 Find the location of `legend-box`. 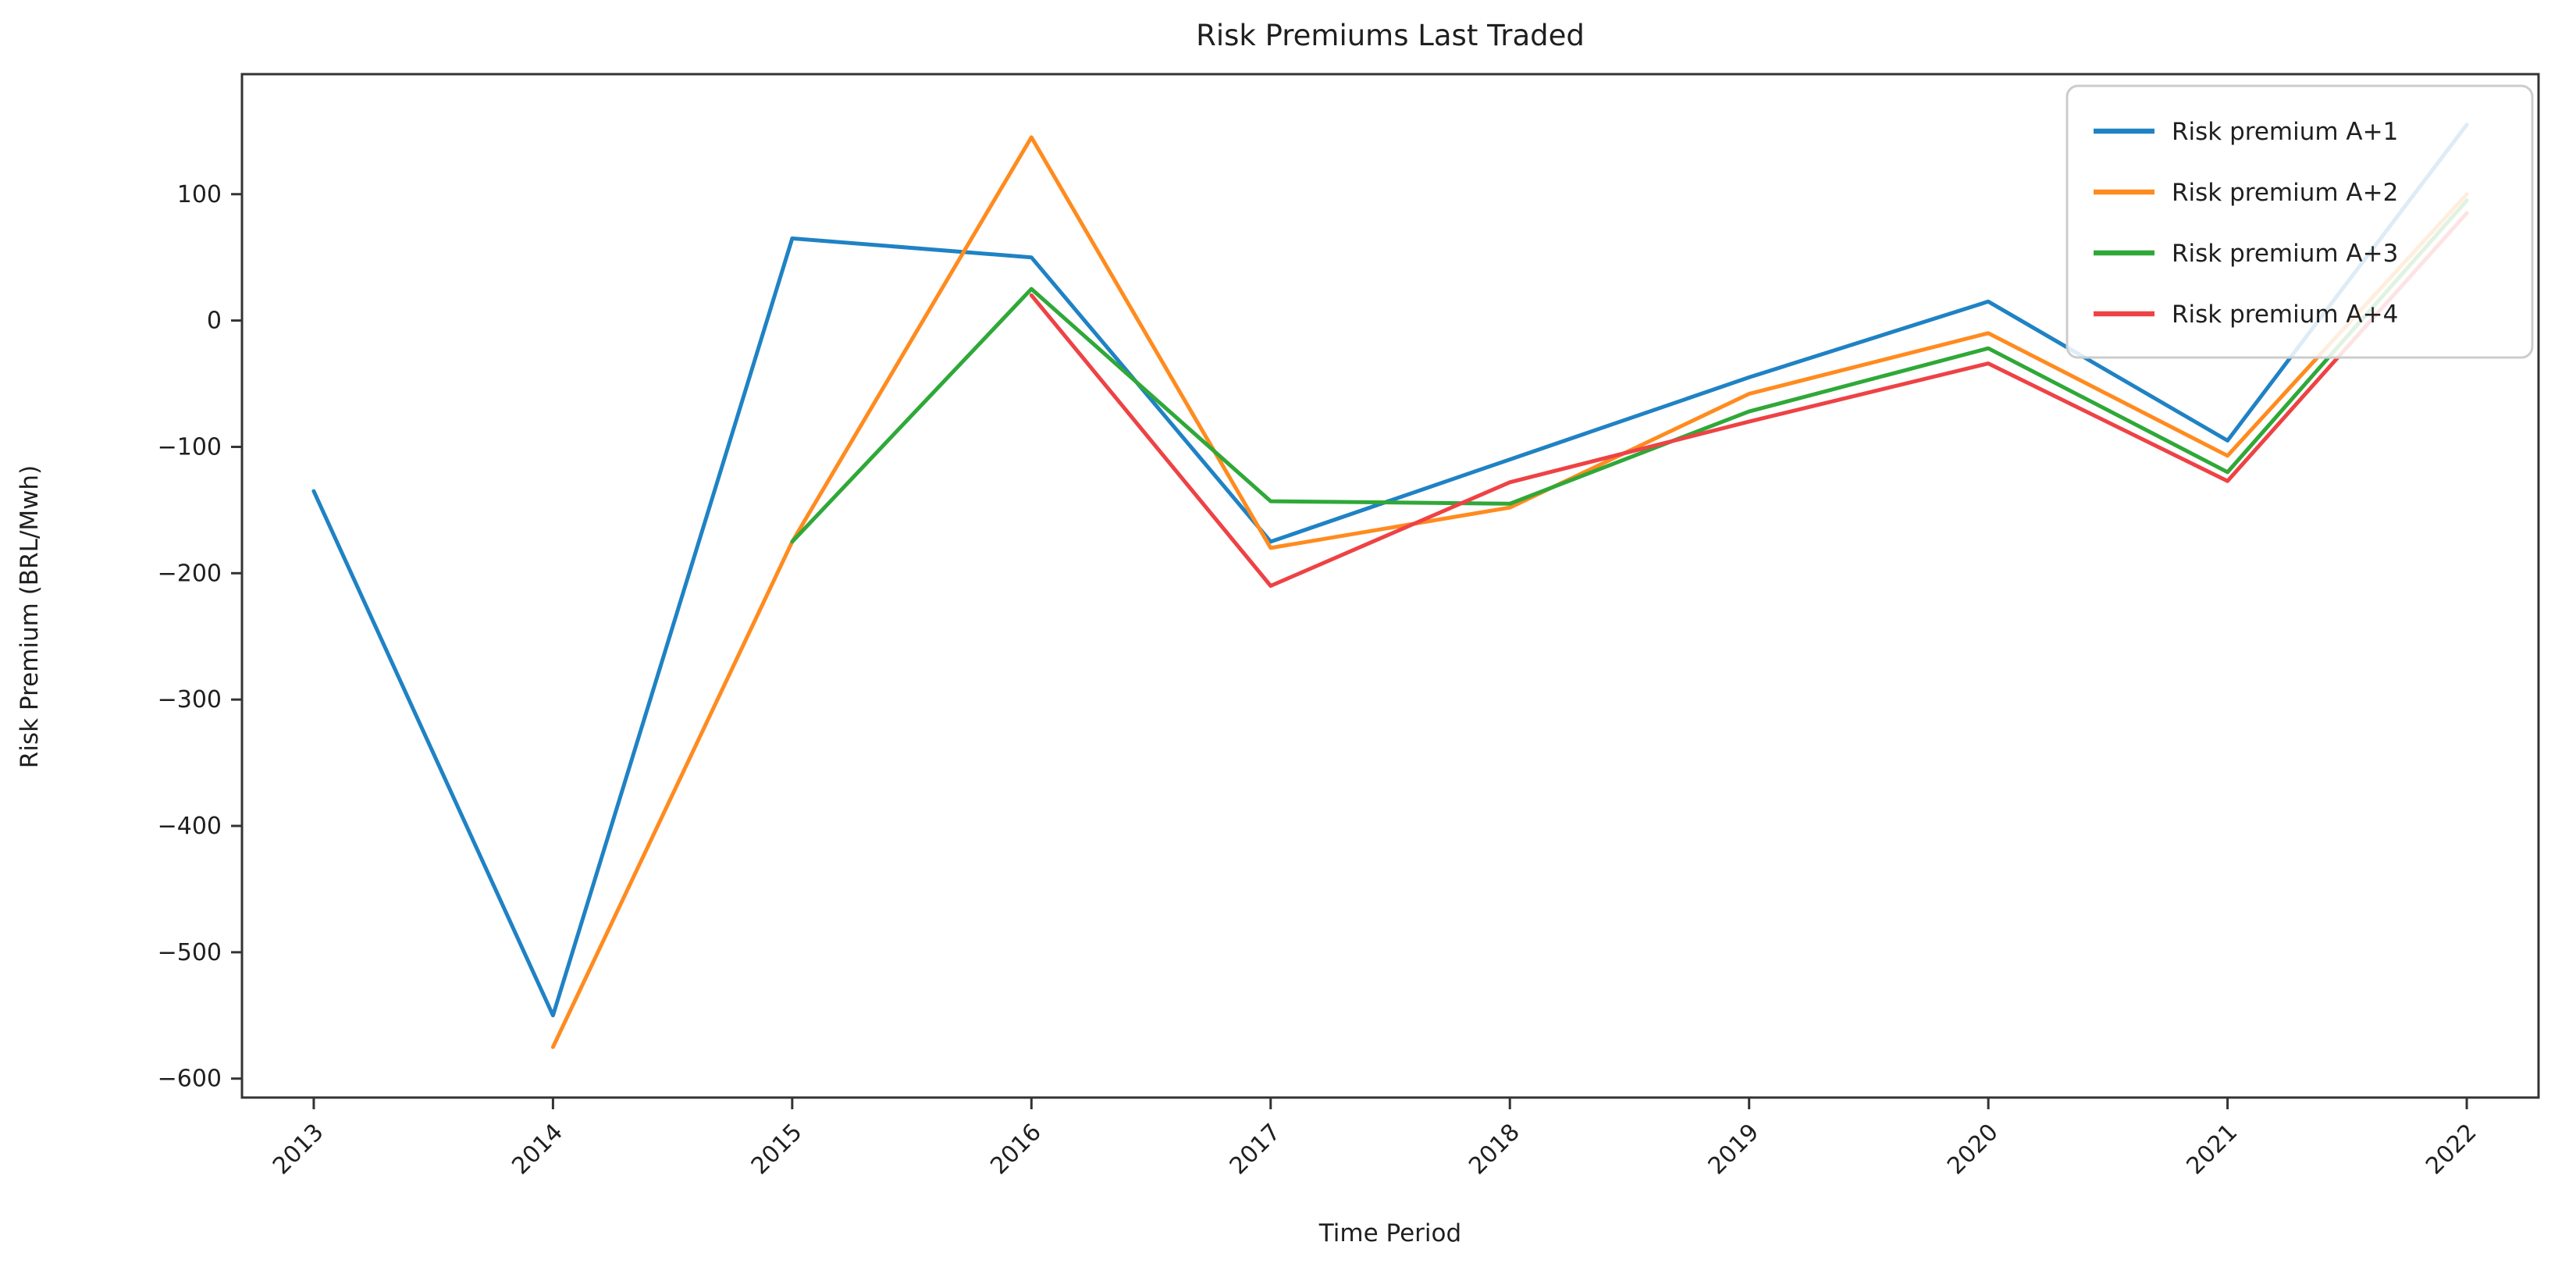

legend-box is located at coordinates (2299, 222).